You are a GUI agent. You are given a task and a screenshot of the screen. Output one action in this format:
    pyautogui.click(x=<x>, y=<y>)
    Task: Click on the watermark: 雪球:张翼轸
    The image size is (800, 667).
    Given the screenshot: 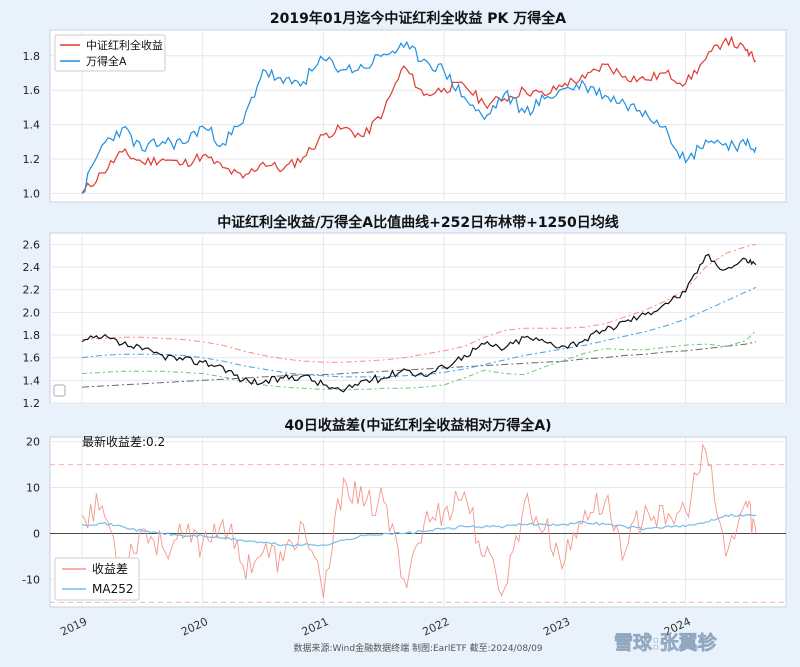 What is the action you would take?
    pyautogui.click(x=666, y=642)
    